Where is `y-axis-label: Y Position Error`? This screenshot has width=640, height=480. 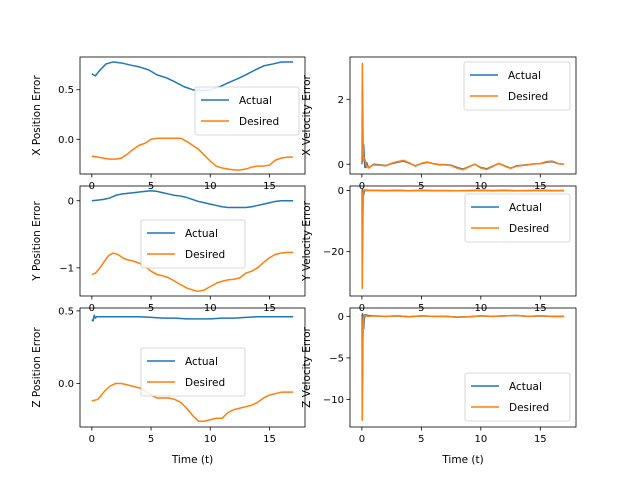 y-axis-label: Y Position Error is located at coordinates (37, 241).